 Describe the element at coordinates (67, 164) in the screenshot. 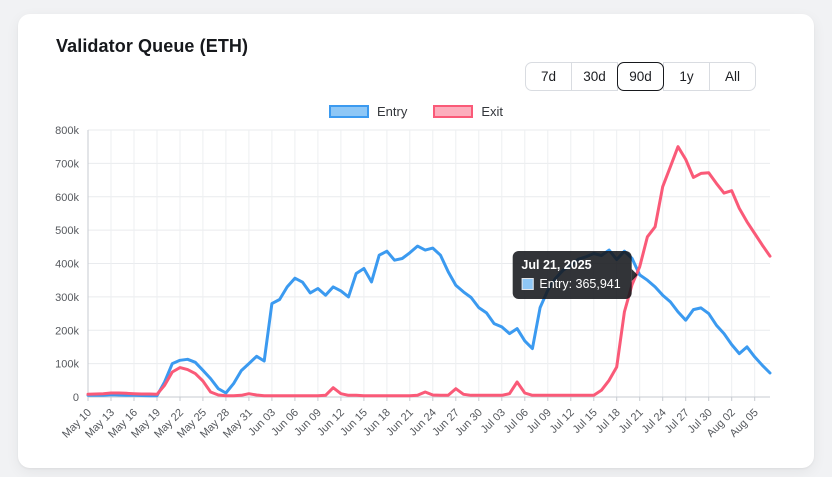

I see `svg-text: 700k` at that location.